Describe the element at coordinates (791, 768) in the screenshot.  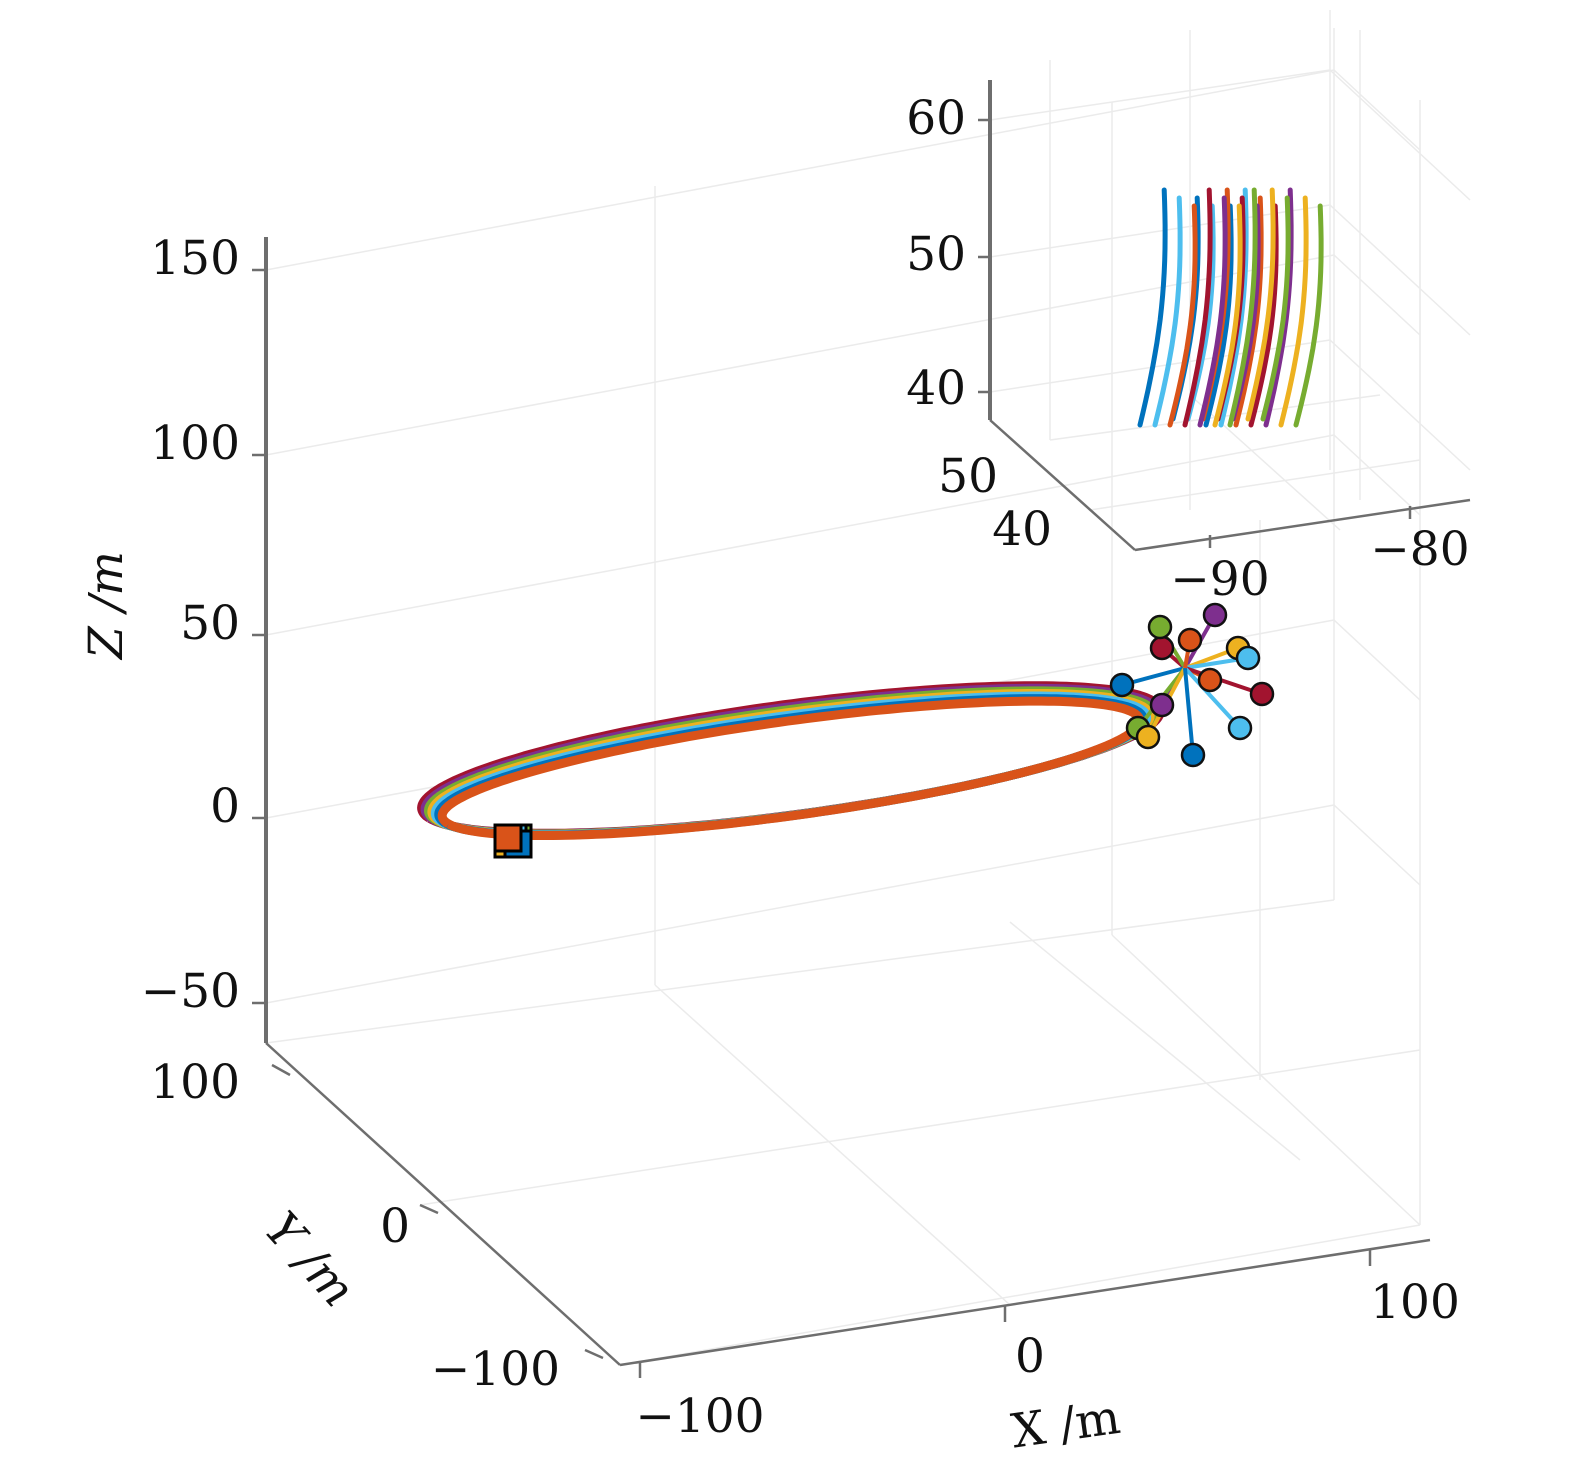
I see `trajectory-line` at that location.